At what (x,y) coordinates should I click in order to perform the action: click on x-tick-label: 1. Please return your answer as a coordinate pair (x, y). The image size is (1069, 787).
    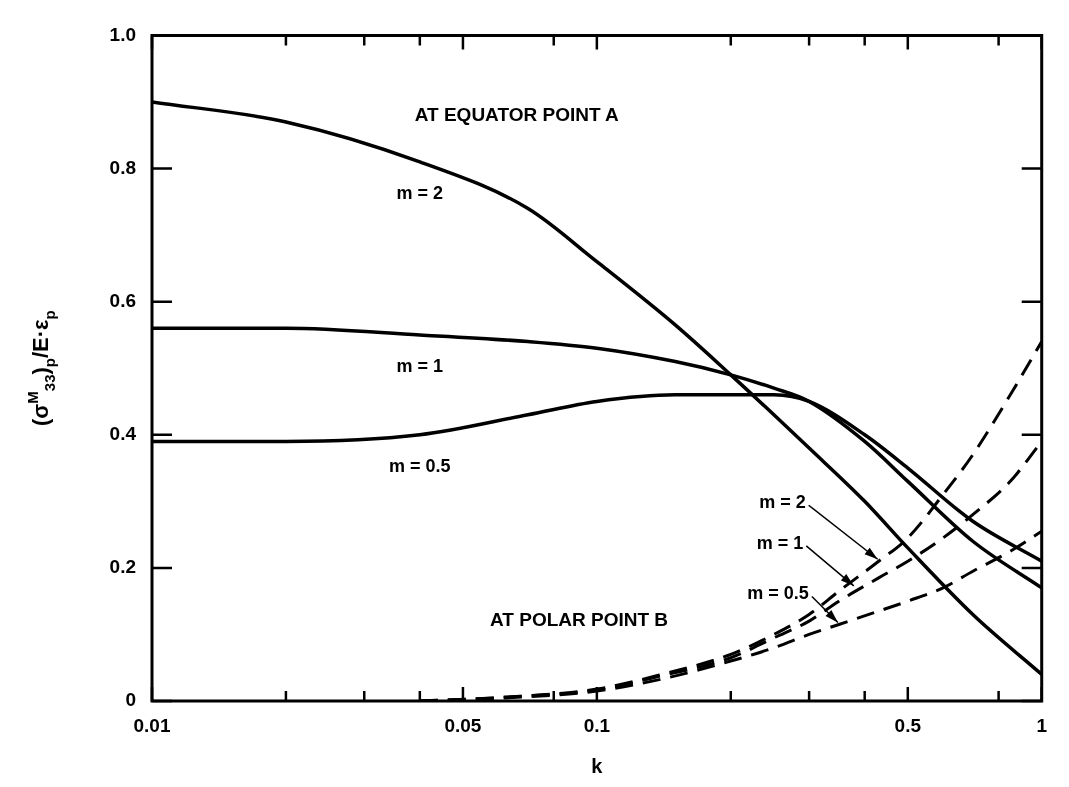
    Looking at the image, I should click on (1042, 725).